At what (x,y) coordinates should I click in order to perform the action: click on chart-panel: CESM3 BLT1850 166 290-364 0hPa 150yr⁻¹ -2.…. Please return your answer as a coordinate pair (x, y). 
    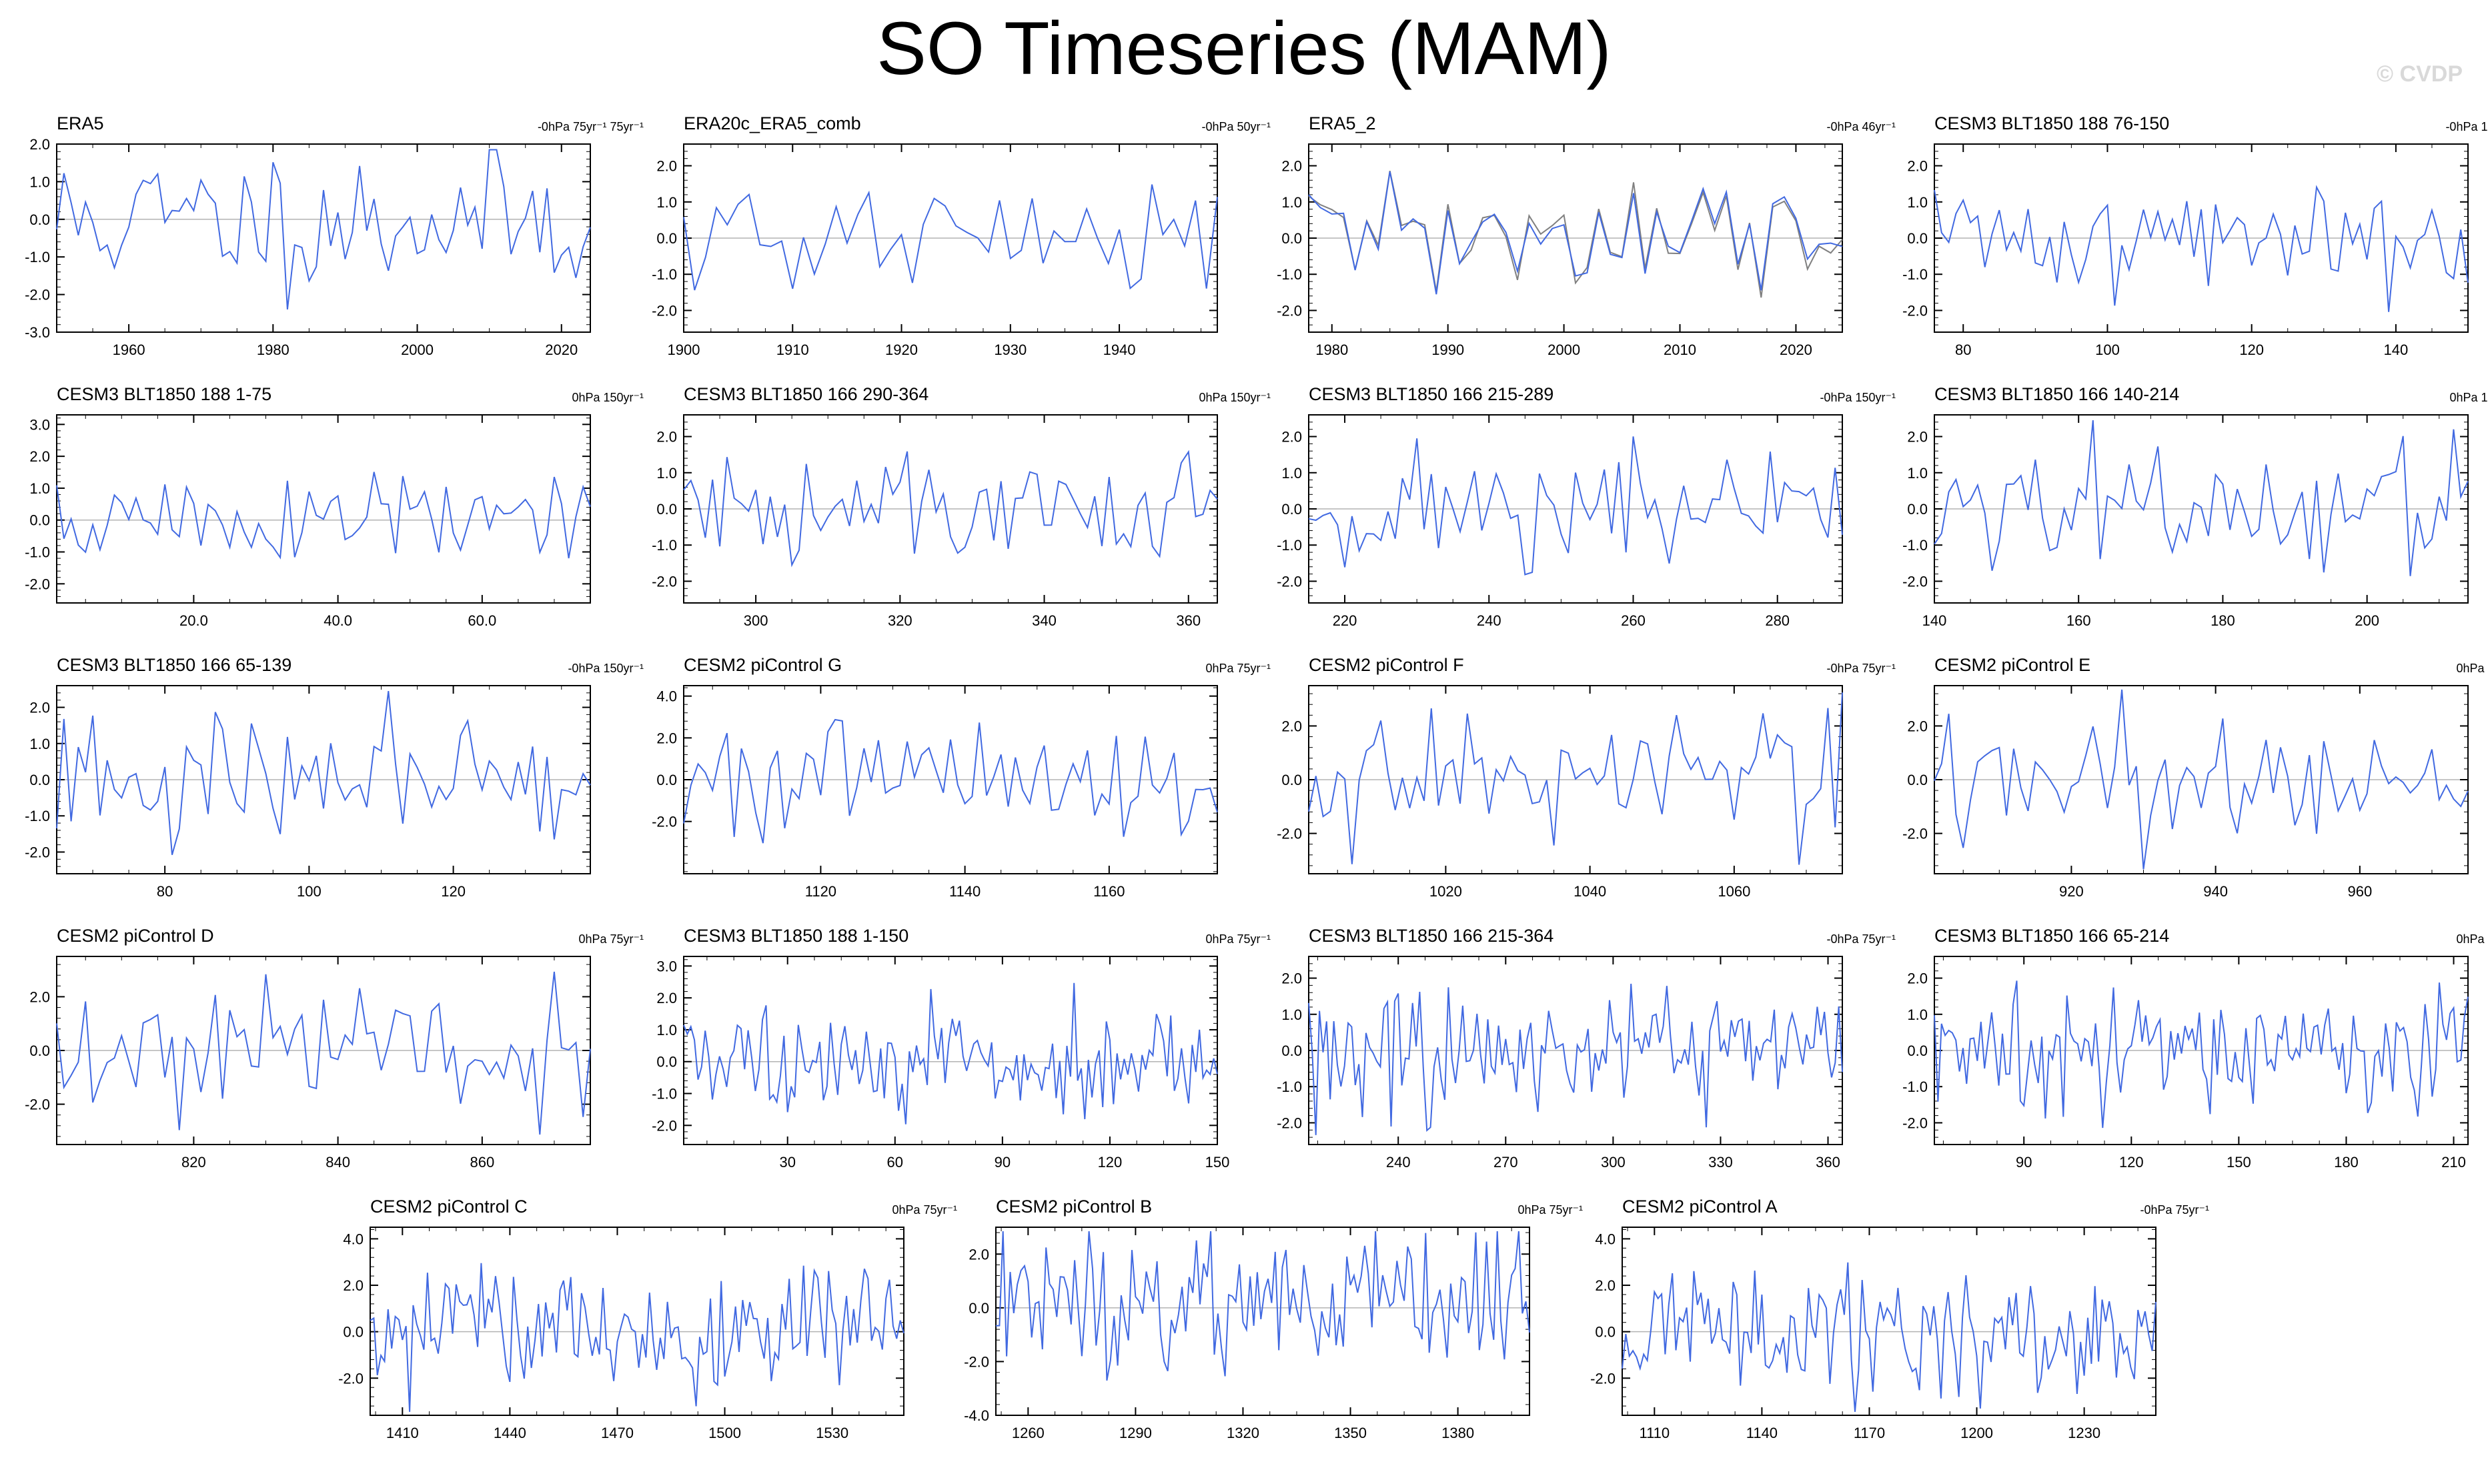
    Looking at the image, I should click on (961, 510).